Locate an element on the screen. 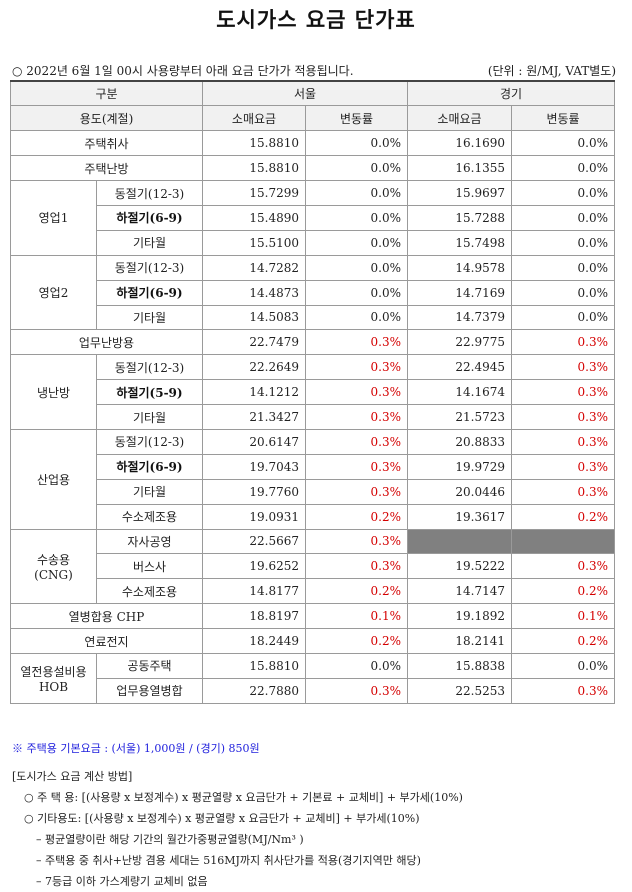 Image resolution: width=632 pixels, height=892 pixels. unit-label: (단위 : 원/MJ, VAT별도) is located at coordinates (551, 71).